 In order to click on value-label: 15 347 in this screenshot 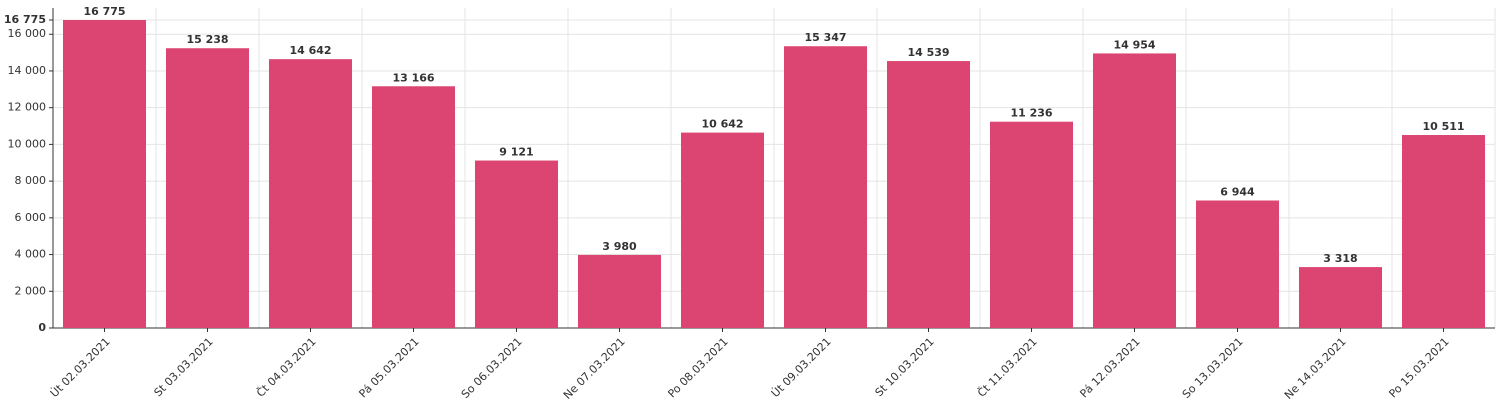, I will do `click(825, 37)`.